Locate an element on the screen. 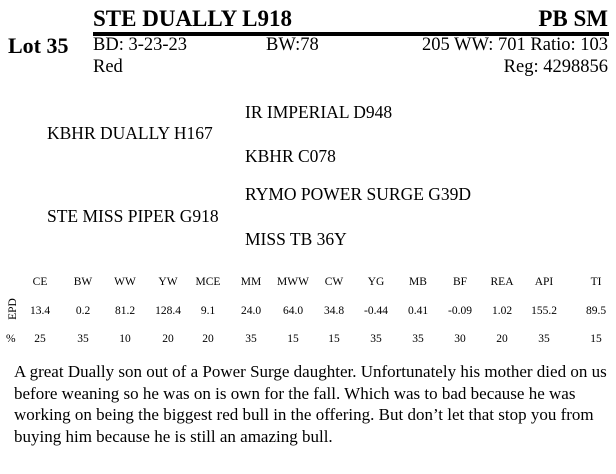  epd-value: 155.2 is located at coordinates (544, 311).